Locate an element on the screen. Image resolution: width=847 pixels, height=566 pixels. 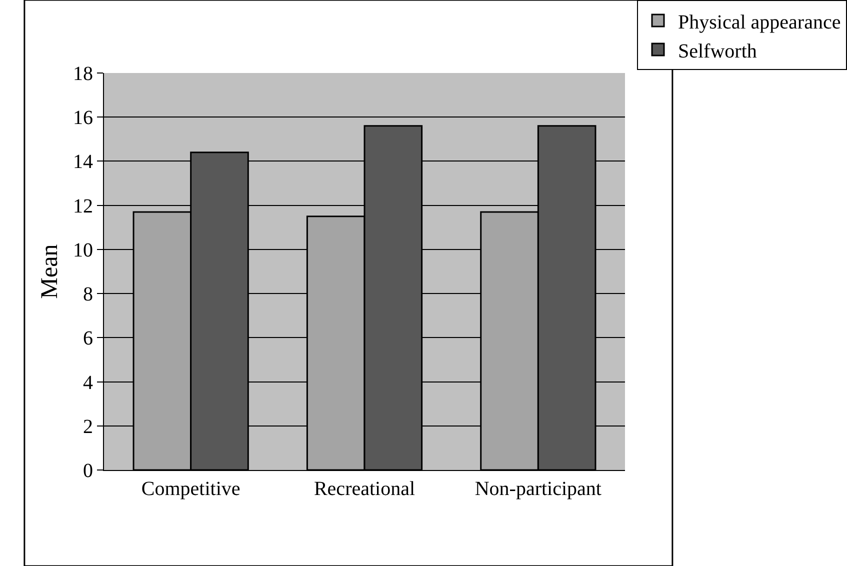
x-tick-label: Competitive is located at coordinates (190, 489).